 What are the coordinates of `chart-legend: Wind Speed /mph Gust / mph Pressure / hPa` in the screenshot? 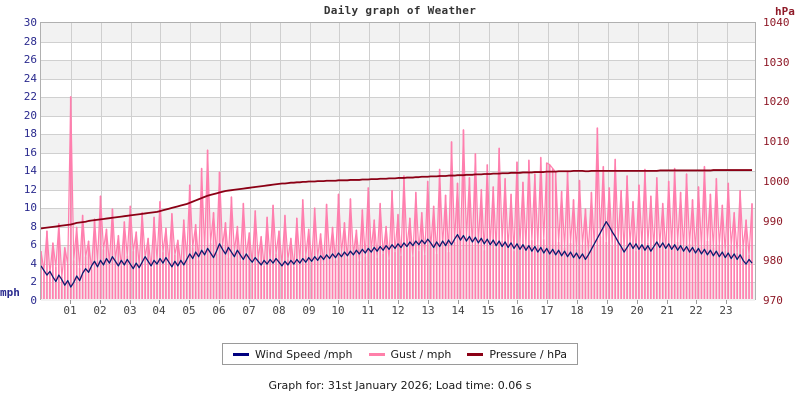 It's located at (400, 354).